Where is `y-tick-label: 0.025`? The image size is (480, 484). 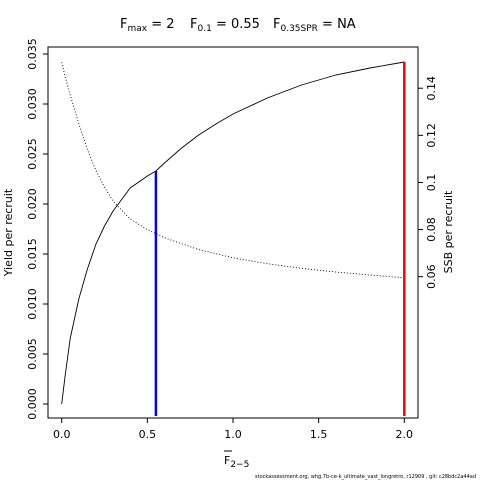
y-tick-label: 0.025 is located at coordinates (32, 154).